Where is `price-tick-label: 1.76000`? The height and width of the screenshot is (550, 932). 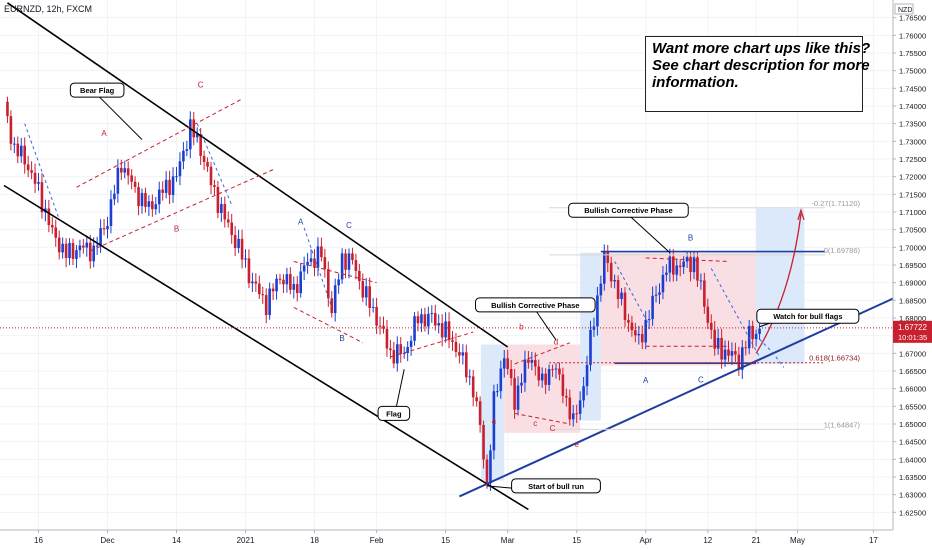
price-tick-label: 1.76000 is located at coordinates (912, 35).